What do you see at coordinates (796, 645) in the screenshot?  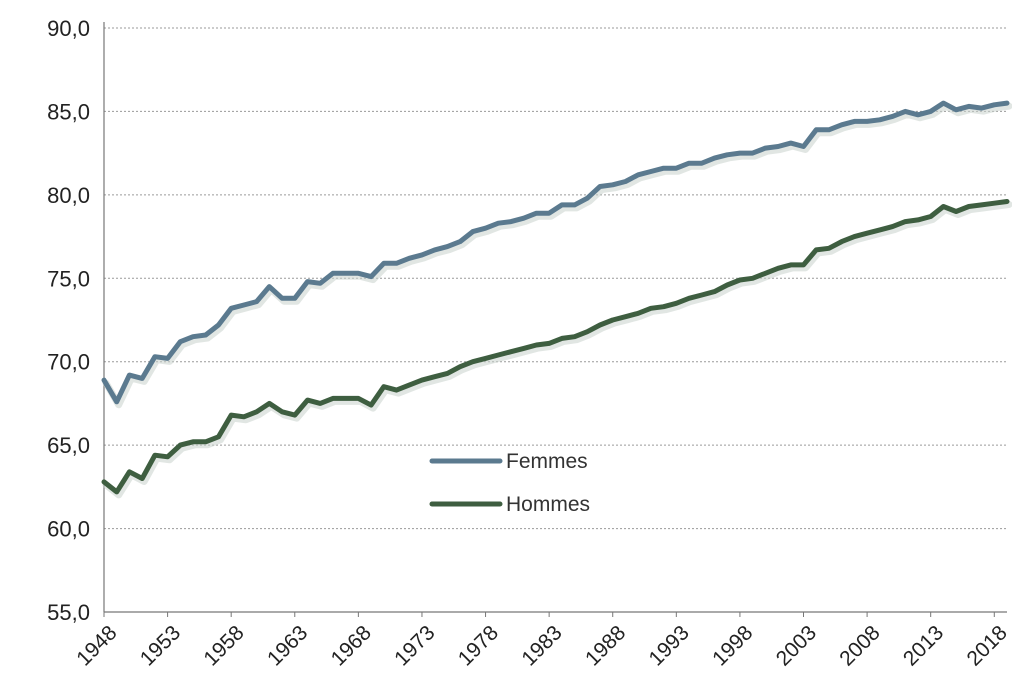 I see `x-tick-label: 2003` at bounding box center [796, 645].